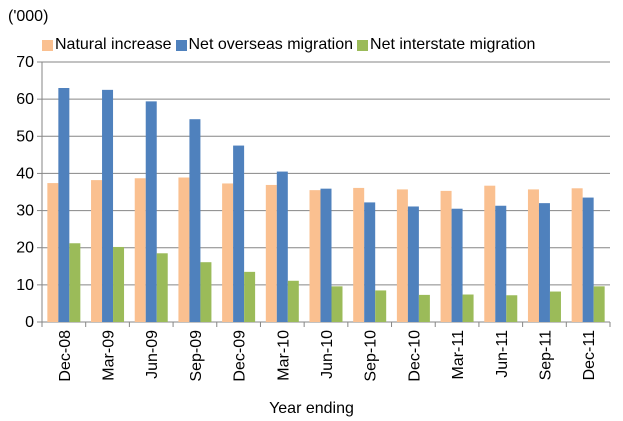 The width and height of the screenshot is (623, 421). Describe the element at coordinates (25, 211) in the screenshot. I see `y-tick-label: 30` at that location.